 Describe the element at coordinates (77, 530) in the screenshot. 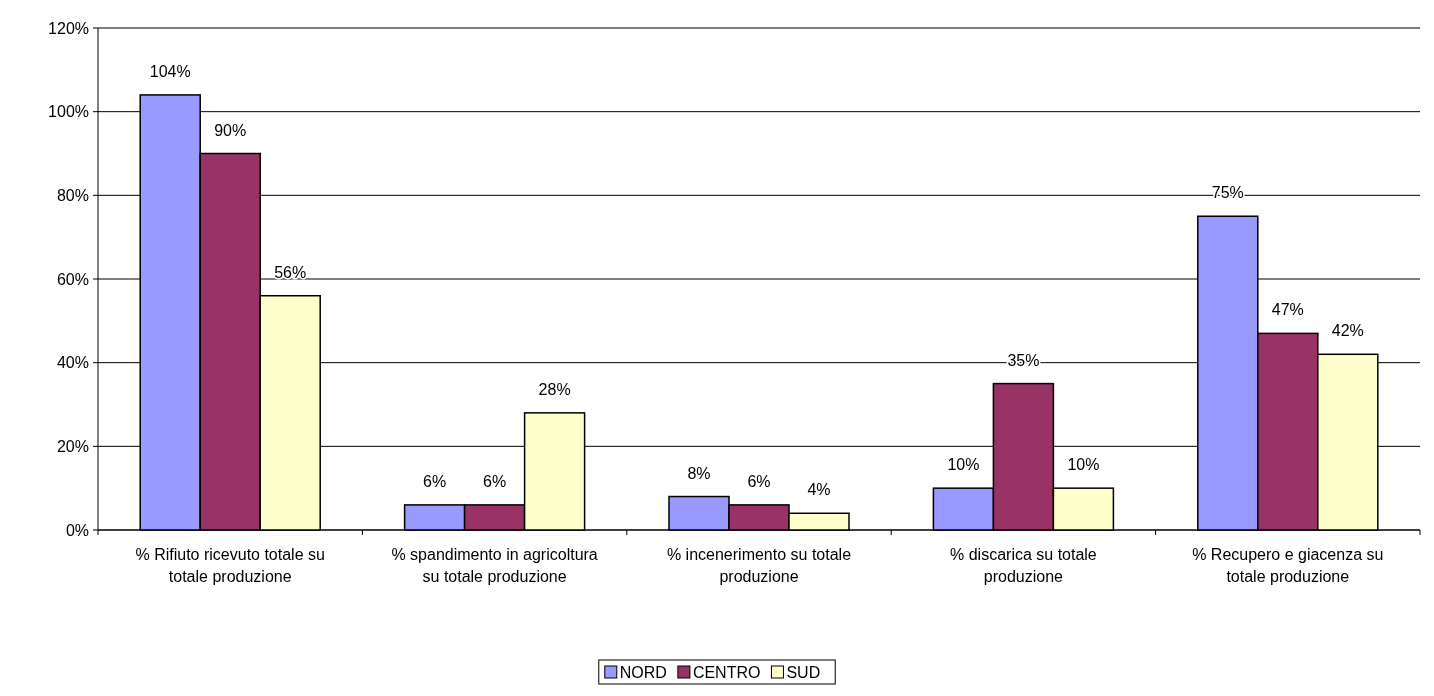

I see `y-tick-label: 0%` at that location.